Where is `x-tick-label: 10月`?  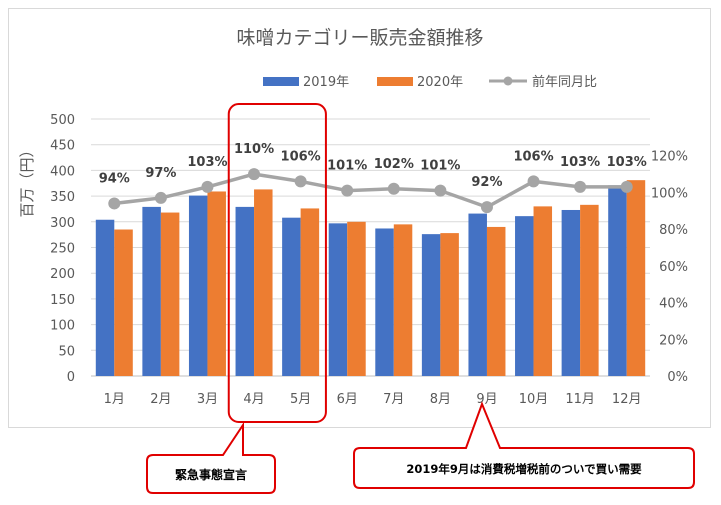
x-tick-label: 10月 is located at coordinates (534, 399).